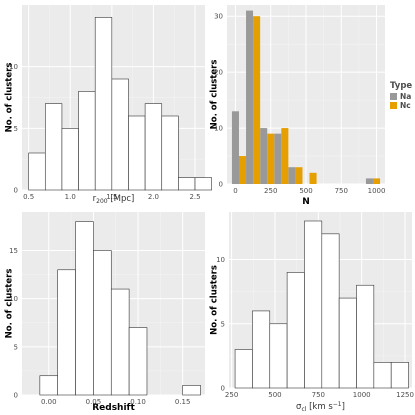 This screenshot has width=415, height=415. I want to click on x-tick-label: 0.5, so click(28, 197).